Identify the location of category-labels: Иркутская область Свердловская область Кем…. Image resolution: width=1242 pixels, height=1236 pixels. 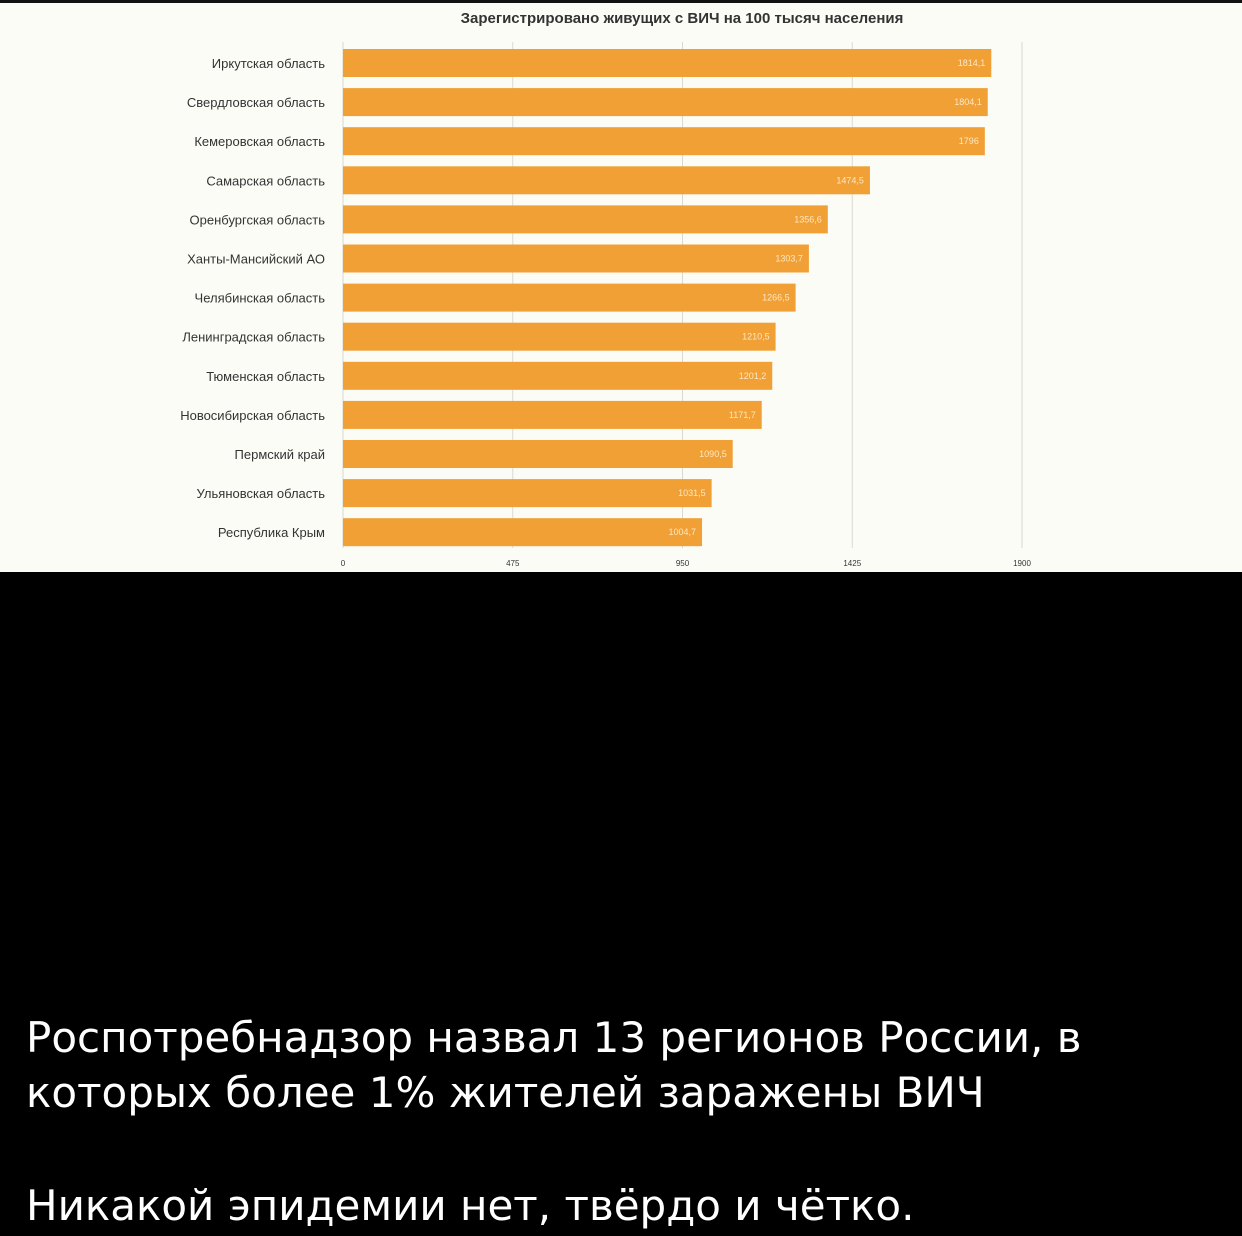
(252, 298).